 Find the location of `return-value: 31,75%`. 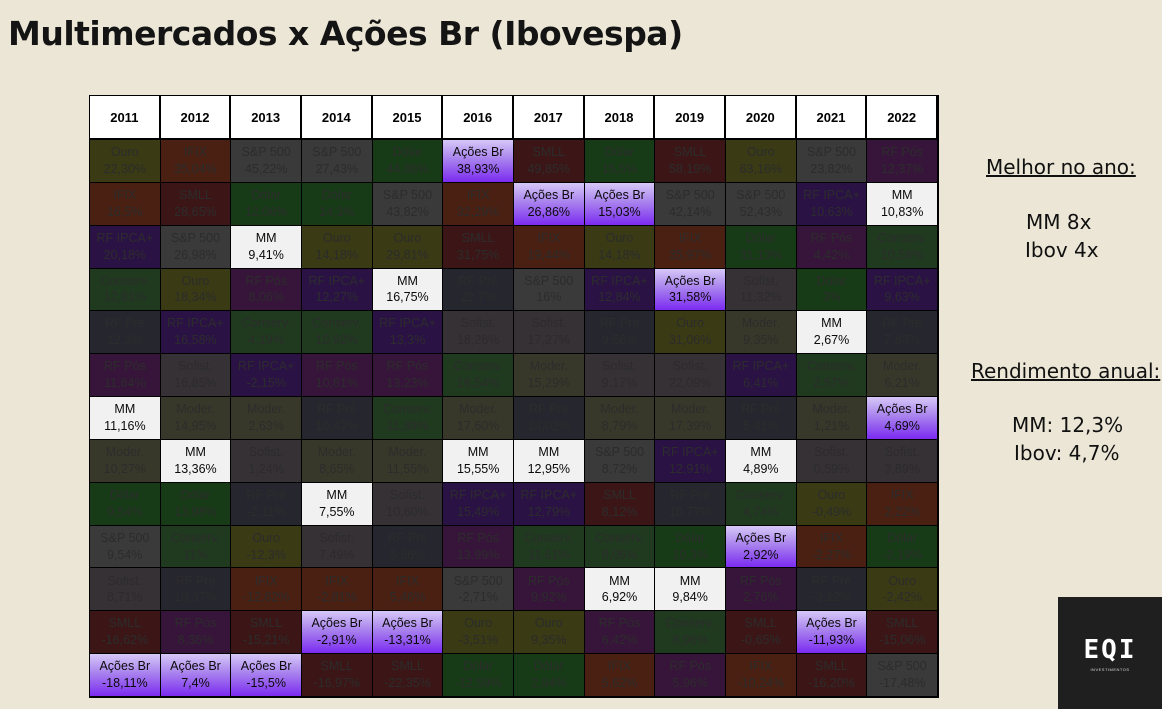

return-value: 31,75% is located at coordinates (478, 254).